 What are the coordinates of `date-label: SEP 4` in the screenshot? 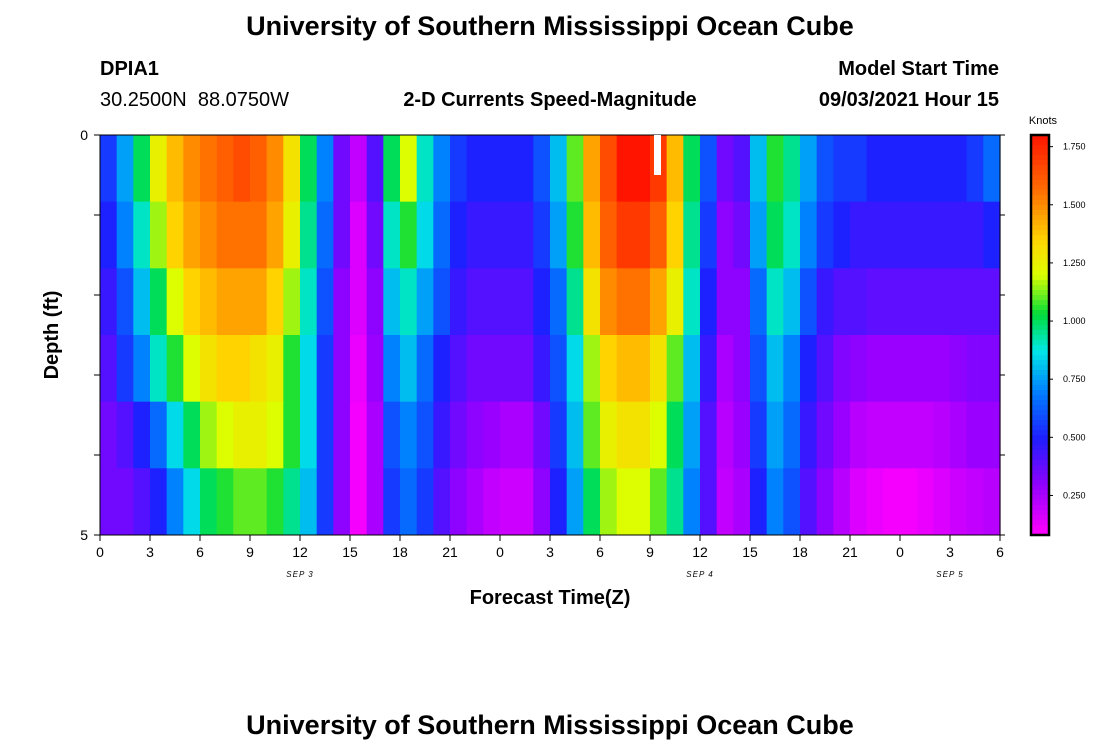 It's located at (699, 574).